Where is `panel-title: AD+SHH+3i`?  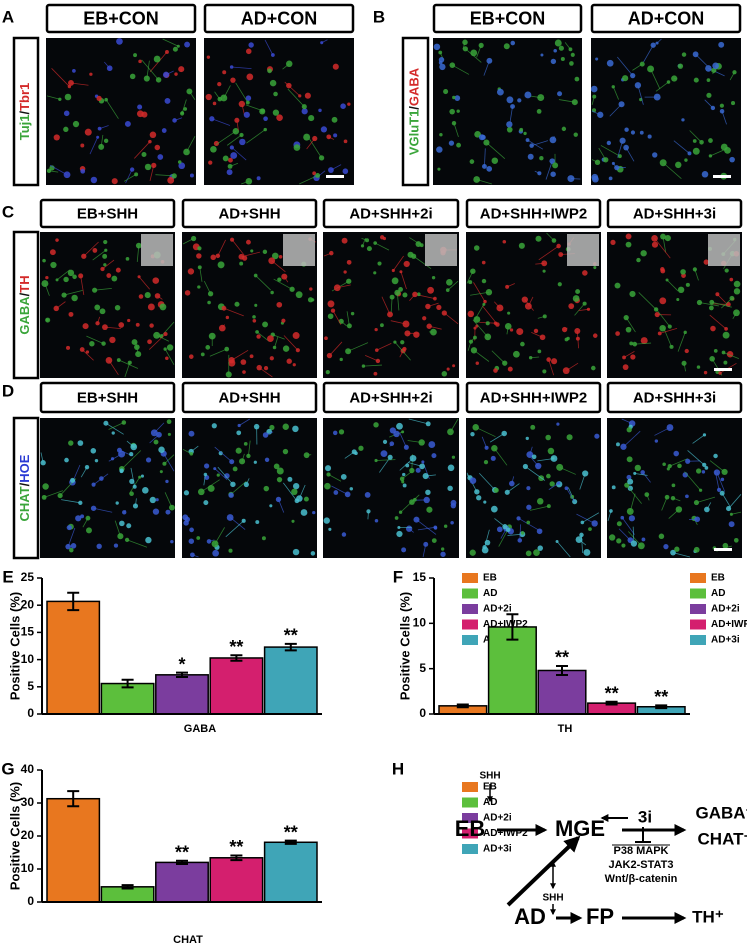 panel-title: AD+SHH+3i is located at coordinates (674, 397).